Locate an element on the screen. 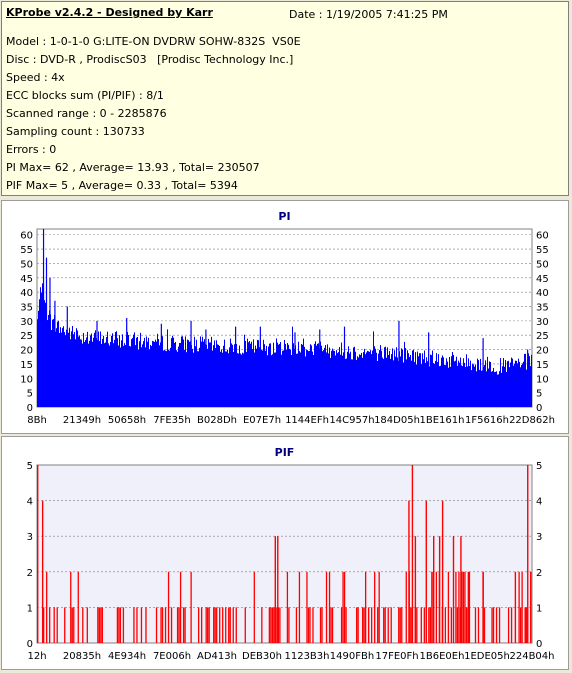 Image resolution: width=572 pixels, height=673 pixels. x-tick-label: 22D862h is located at coordinates (532, 420).